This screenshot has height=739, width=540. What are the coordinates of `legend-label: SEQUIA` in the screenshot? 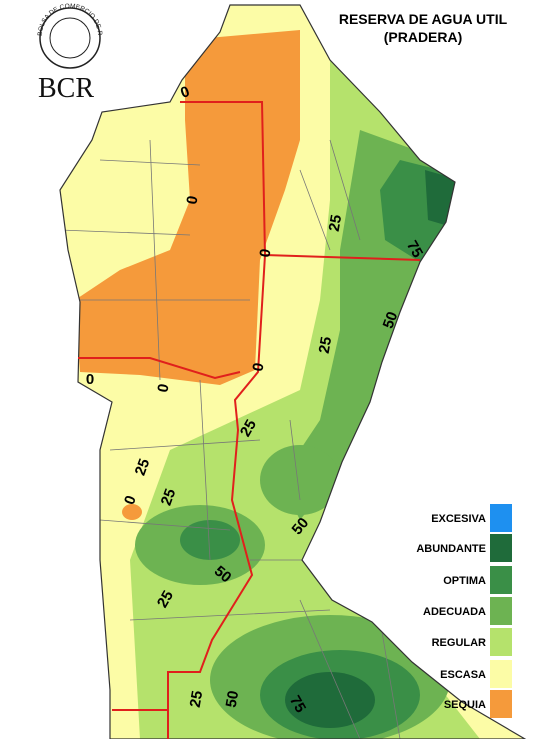 It's located at (465, 705).